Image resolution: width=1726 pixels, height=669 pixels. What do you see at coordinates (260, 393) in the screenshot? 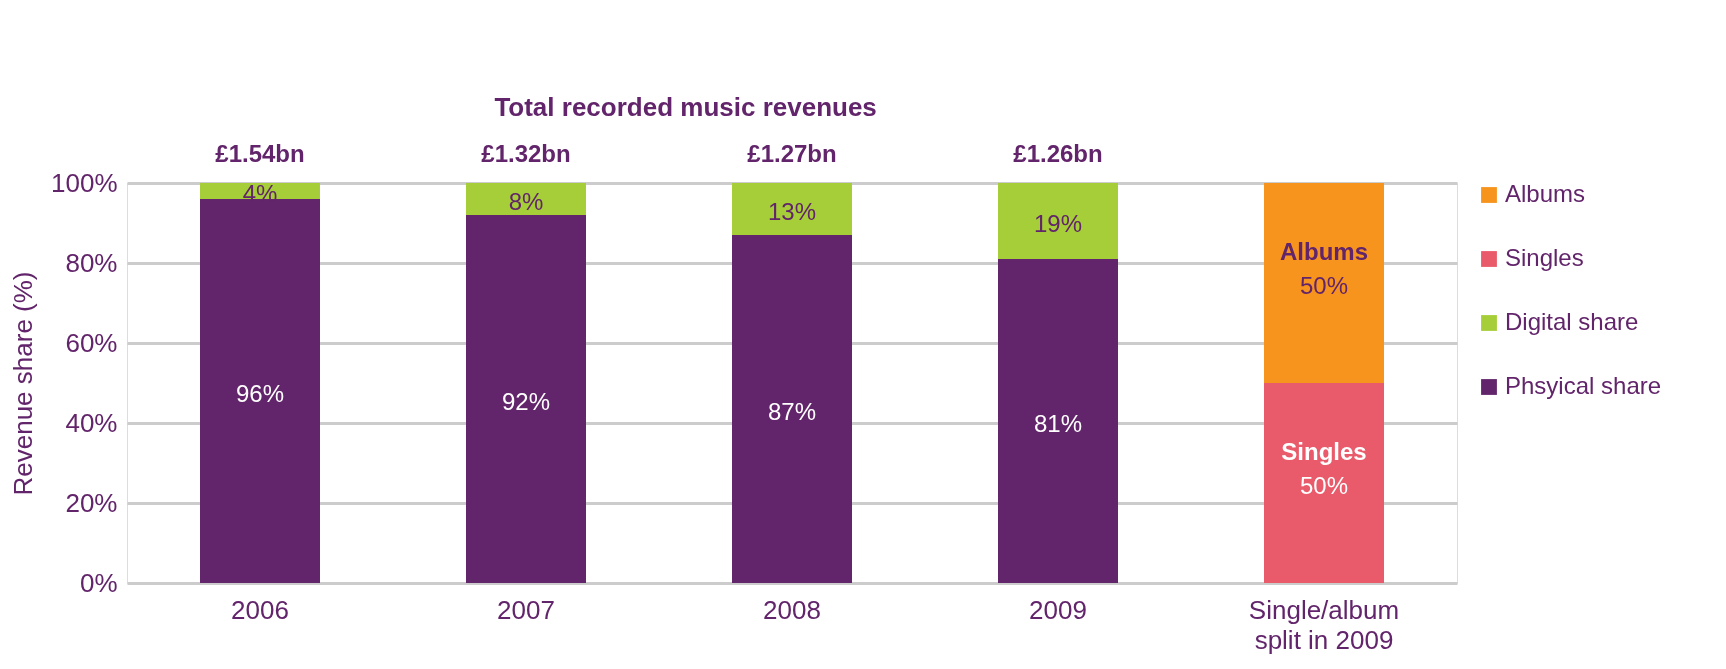
I see `data-label: 96%` at bounding box center [260, 393].